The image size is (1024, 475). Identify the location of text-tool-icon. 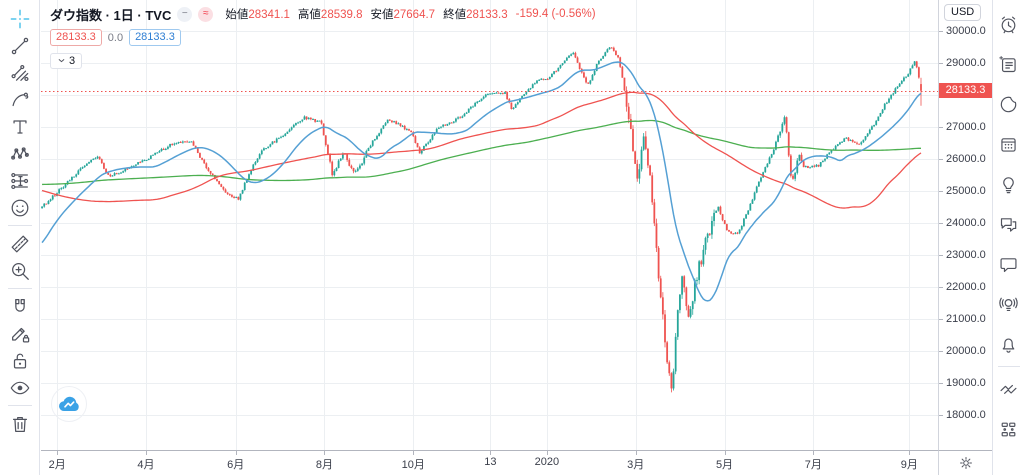
(19, 126).